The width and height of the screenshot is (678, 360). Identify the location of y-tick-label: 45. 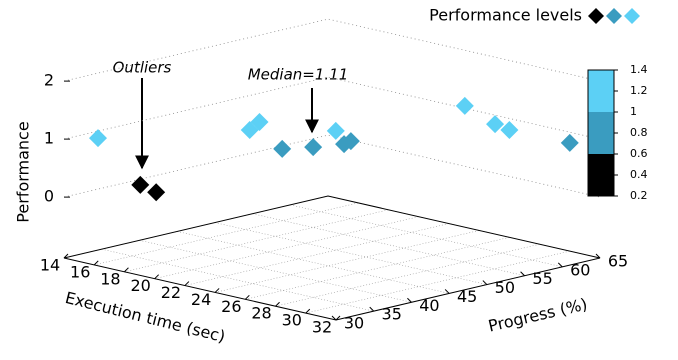
(467, 296).